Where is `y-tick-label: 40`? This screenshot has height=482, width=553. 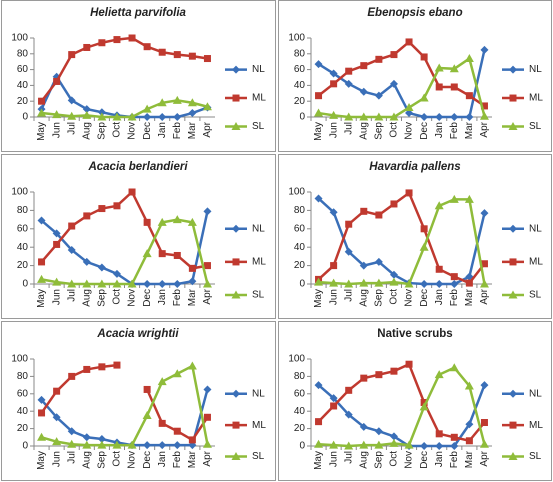
y-tick-label: 40 is located at coordinates (300, 247).